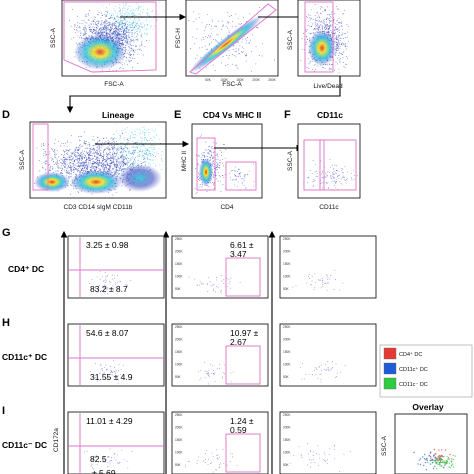  What do you see at coordinates (390, 353) in the screenshot?
I see `legend-swatch-cd4` at bounding box center [390, 353].